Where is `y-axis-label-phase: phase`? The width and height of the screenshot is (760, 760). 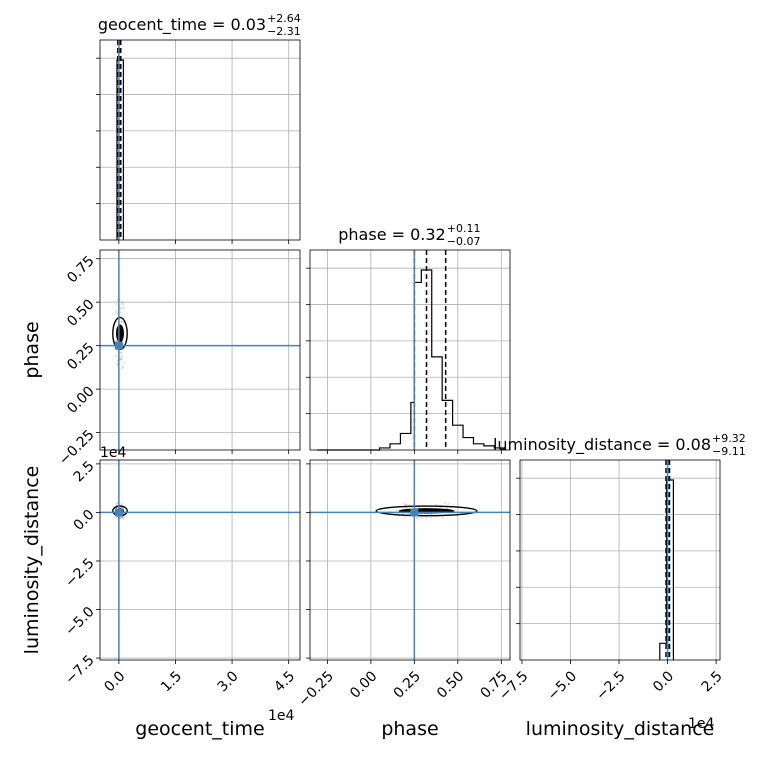 y-axis-label-phase: phase is located at coordinates (32, 349).